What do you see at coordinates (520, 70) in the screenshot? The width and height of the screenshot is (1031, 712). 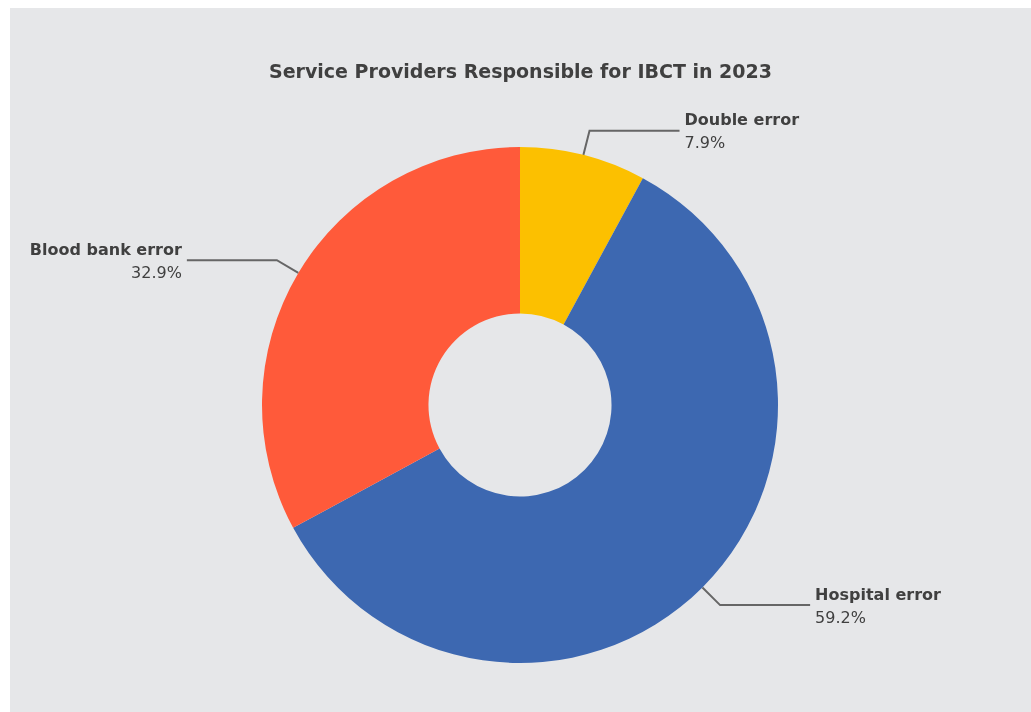 I see `chart-title: Service Providers Responsible for IBCT in 2023` at bounding box center [520, 70].